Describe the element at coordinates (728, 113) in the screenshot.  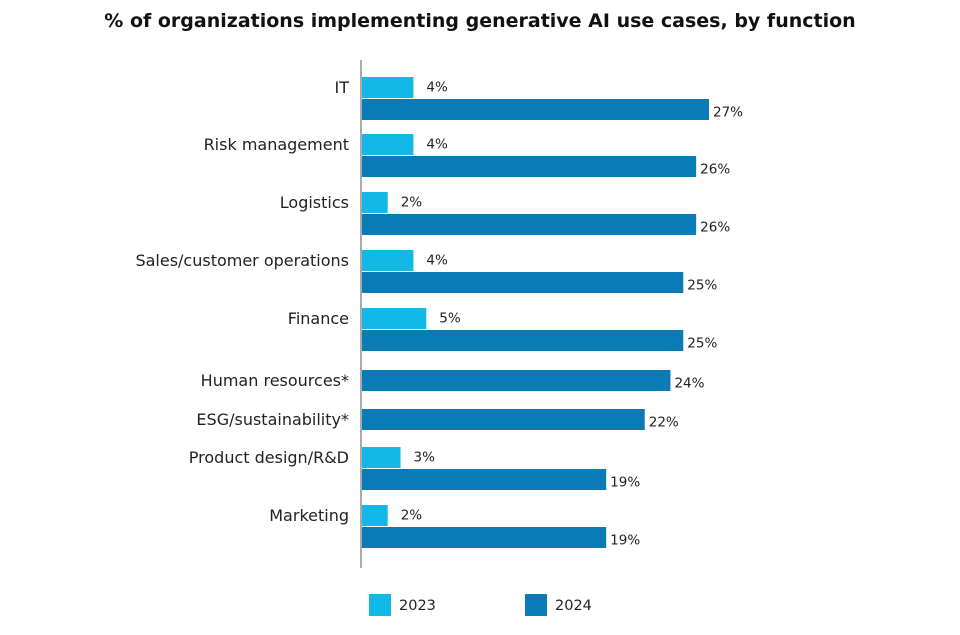
I see `data-label-2024: 27%` at that location.